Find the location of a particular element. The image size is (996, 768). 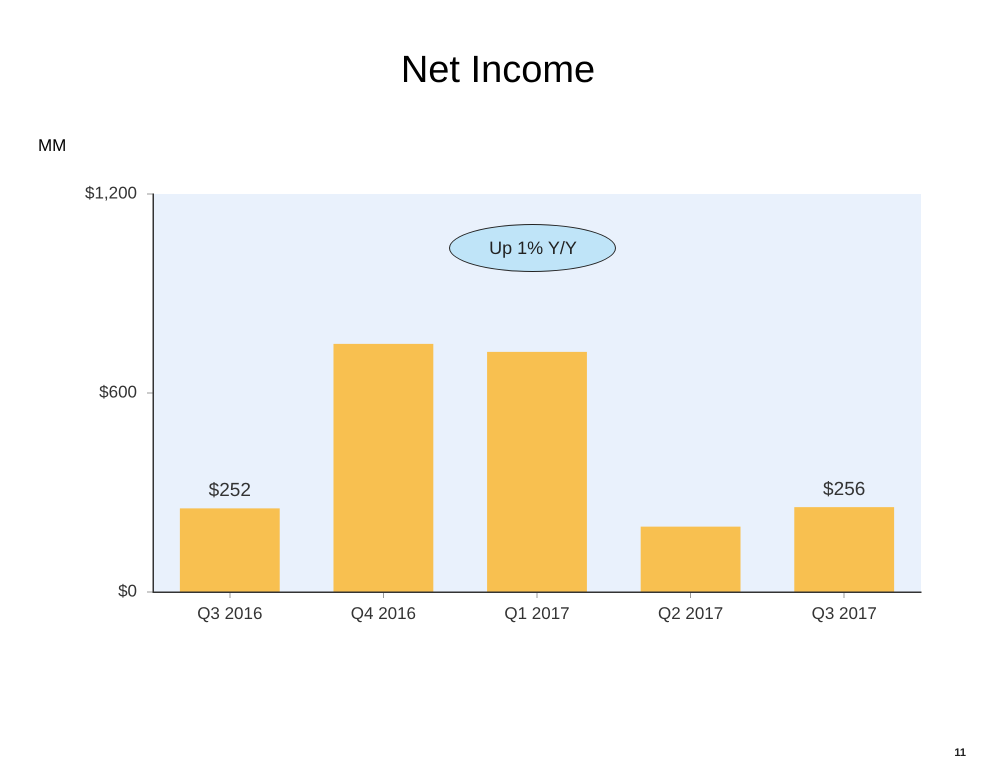

data-label: $252 is located at coordinates (229, 491).